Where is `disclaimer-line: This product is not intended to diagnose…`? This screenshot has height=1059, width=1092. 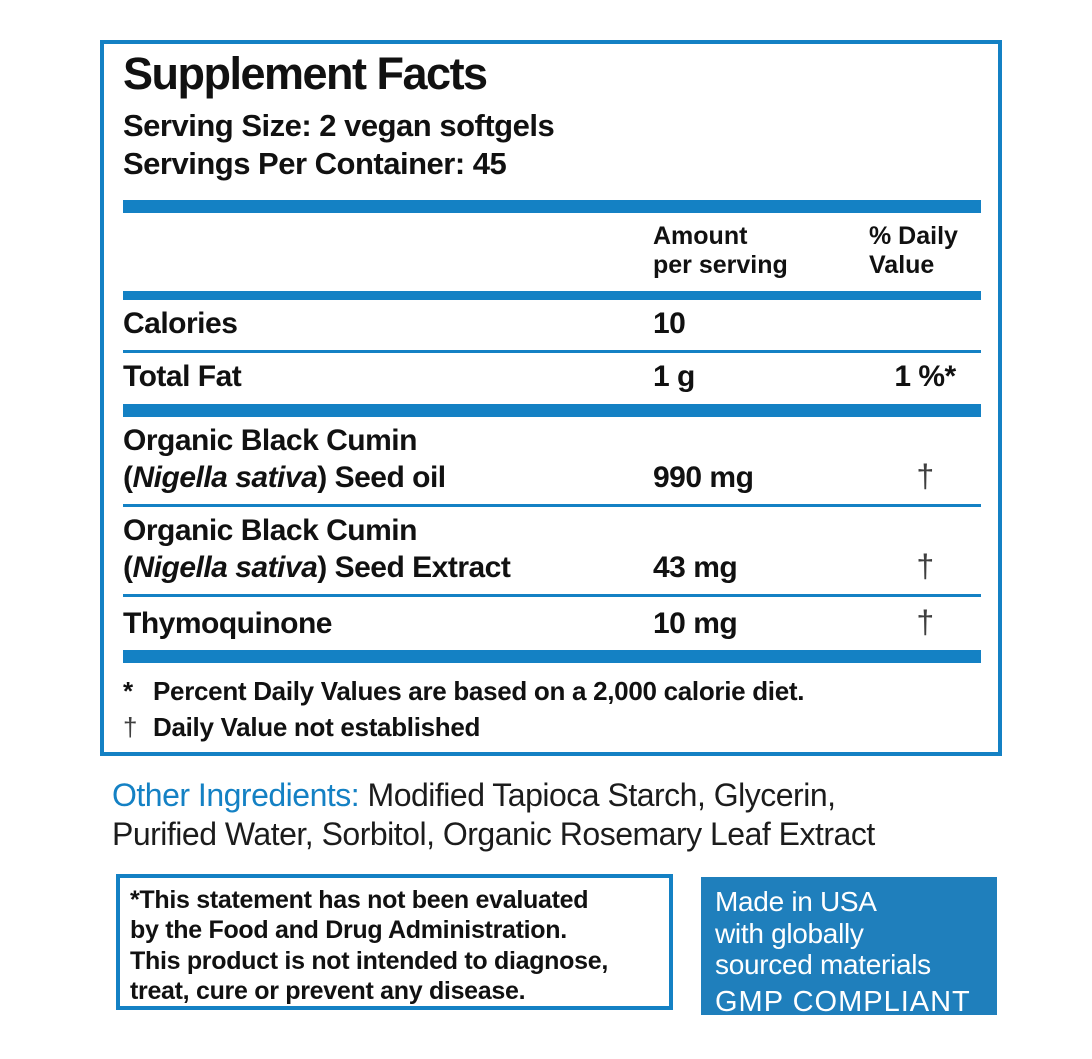 disclaimer-line: This product is not intended to diagnose… is located at coordinates (369, 960).